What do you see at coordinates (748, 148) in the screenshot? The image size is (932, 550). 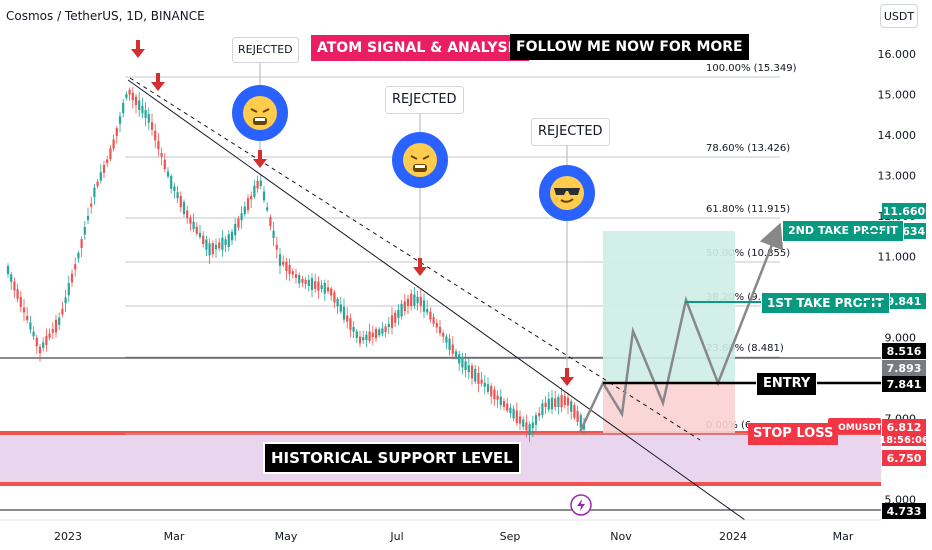 I see `fib-label: 78.60% (13.426)` at bounding box center [748, 148].